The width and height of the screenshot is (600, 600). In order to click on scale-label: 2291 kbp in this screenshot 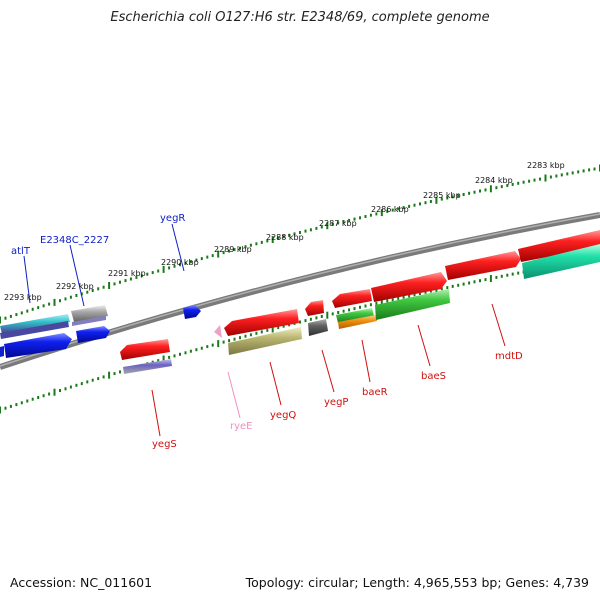, I will do `click(127, 273)`.